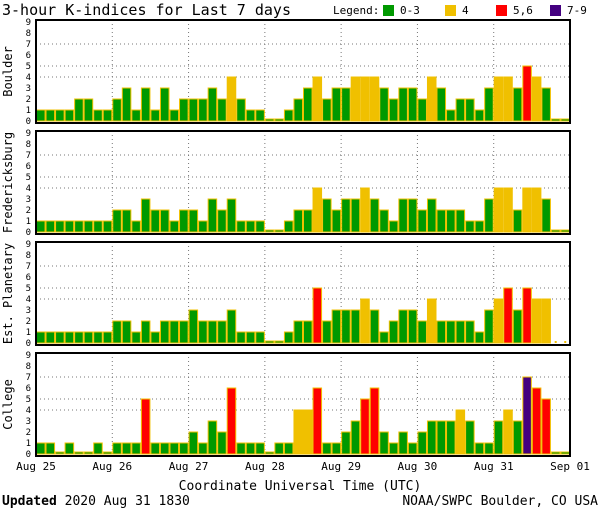 The width and height of the screenshot is (600, 510). I want to click on y-tick-label: 3, so click(28, 311).